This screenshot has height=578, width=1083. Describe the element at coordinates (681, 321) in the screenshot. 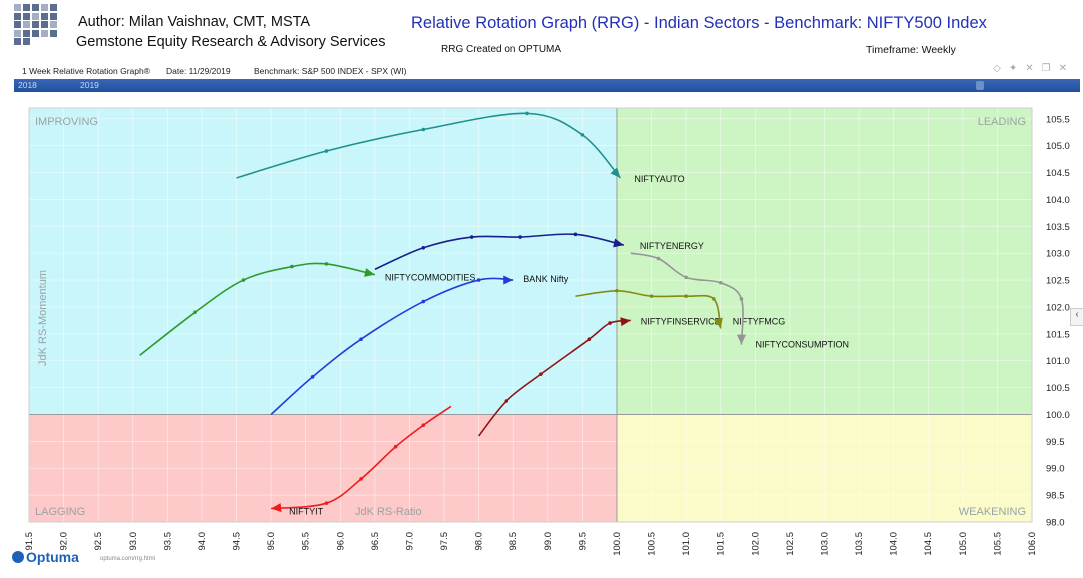

I see `series-label: NIFTYFINSERVICE` at that location.